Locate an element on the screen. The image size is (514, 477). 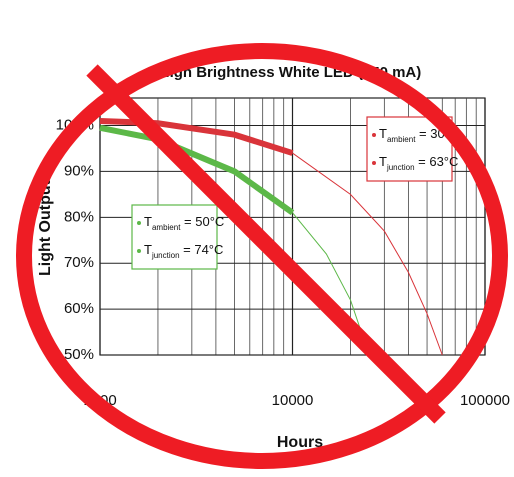
legend-box is located at coordinates (174, 237).